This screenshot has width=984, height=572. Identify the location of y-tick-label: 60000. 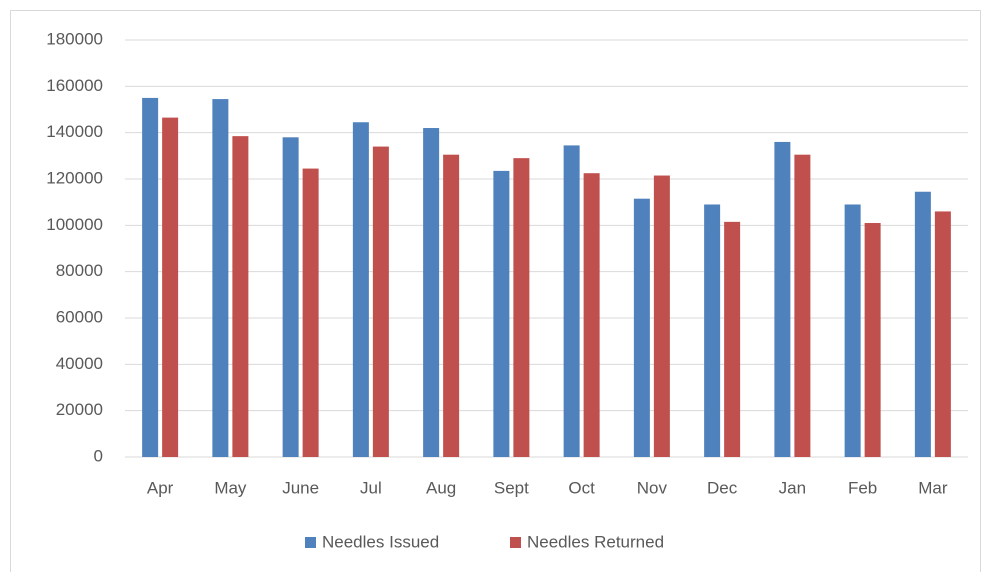
(79, 316).